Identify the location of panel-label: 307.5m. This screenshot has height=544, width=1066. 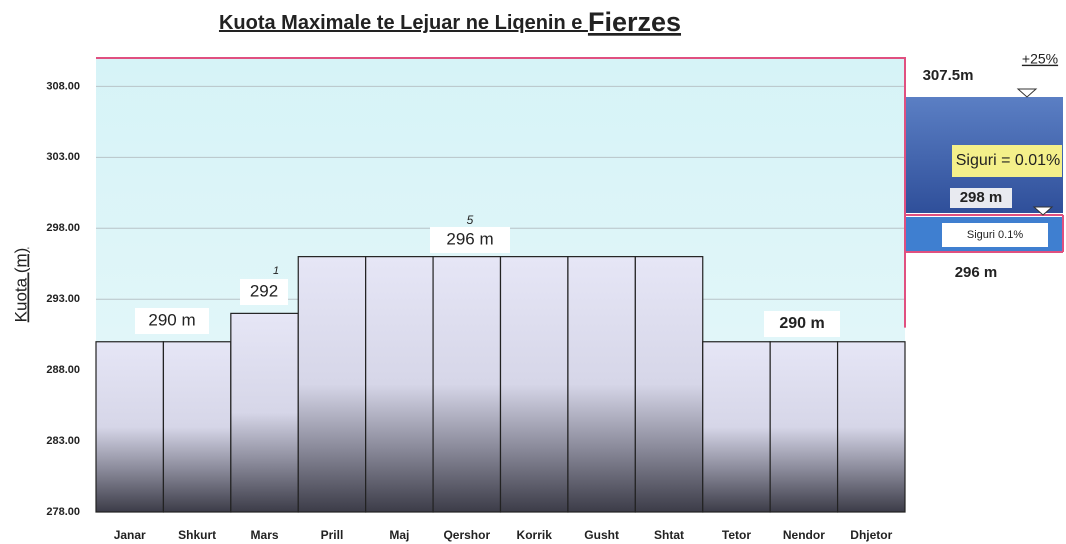
(948, 75).